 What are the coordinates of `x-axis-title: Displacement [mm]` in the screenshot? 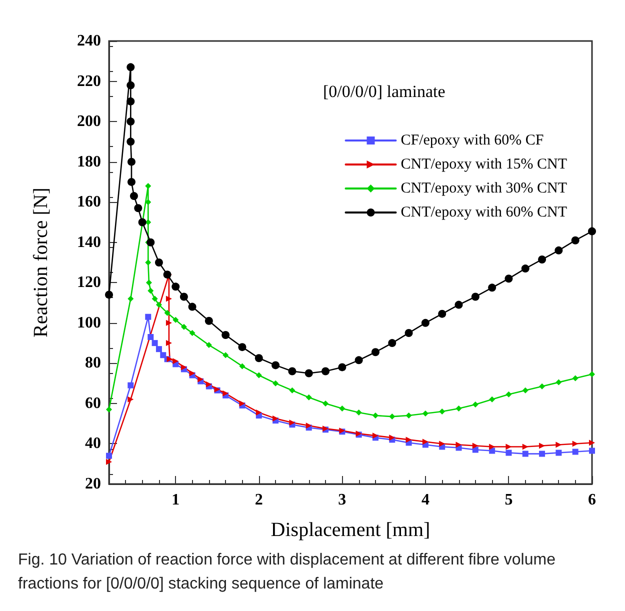 It's located at (350, 530).